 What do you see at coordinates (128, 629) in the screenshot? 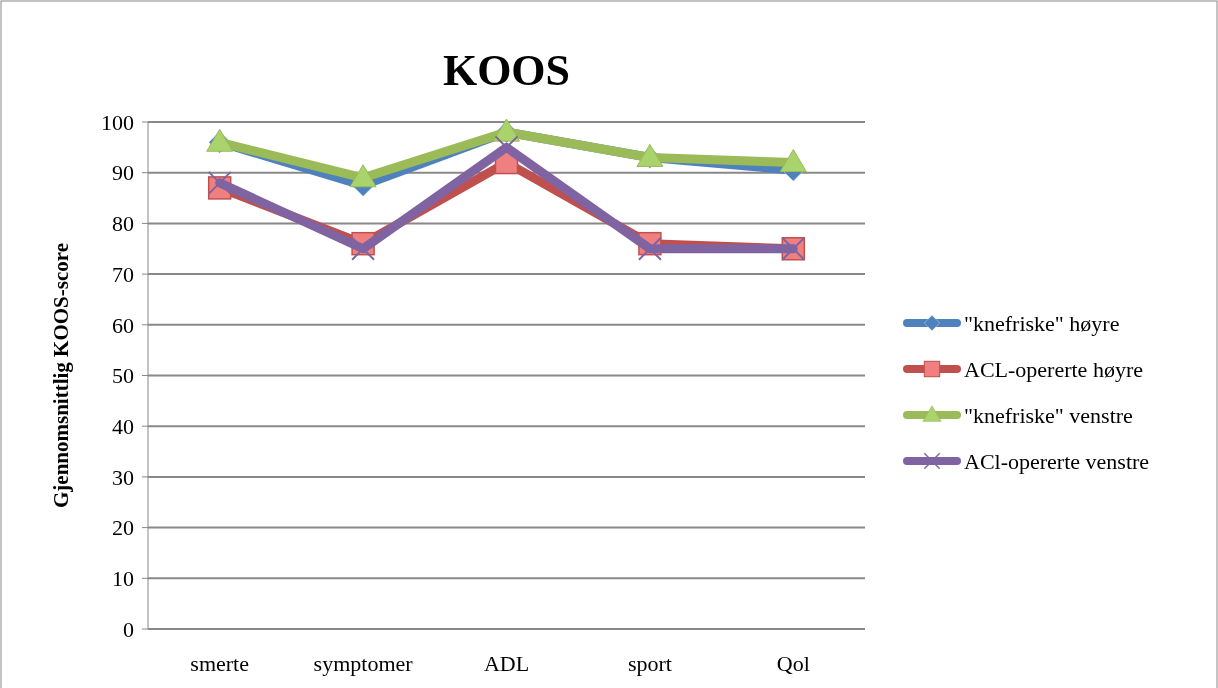
I see `y-tick-label: 0` at bounding box center [128, 629].